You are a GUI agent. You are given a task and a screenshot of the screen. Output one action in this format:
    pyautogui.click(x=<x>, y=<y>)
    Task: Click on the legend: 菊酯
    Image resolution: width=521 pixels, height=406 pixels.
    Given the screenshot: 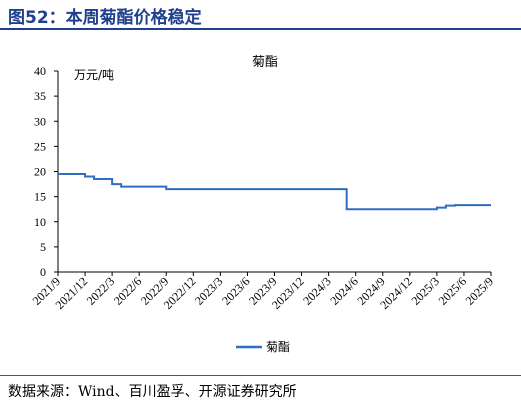 What is the action you would take?
    pyautogui.click(x=263, y=347)
    